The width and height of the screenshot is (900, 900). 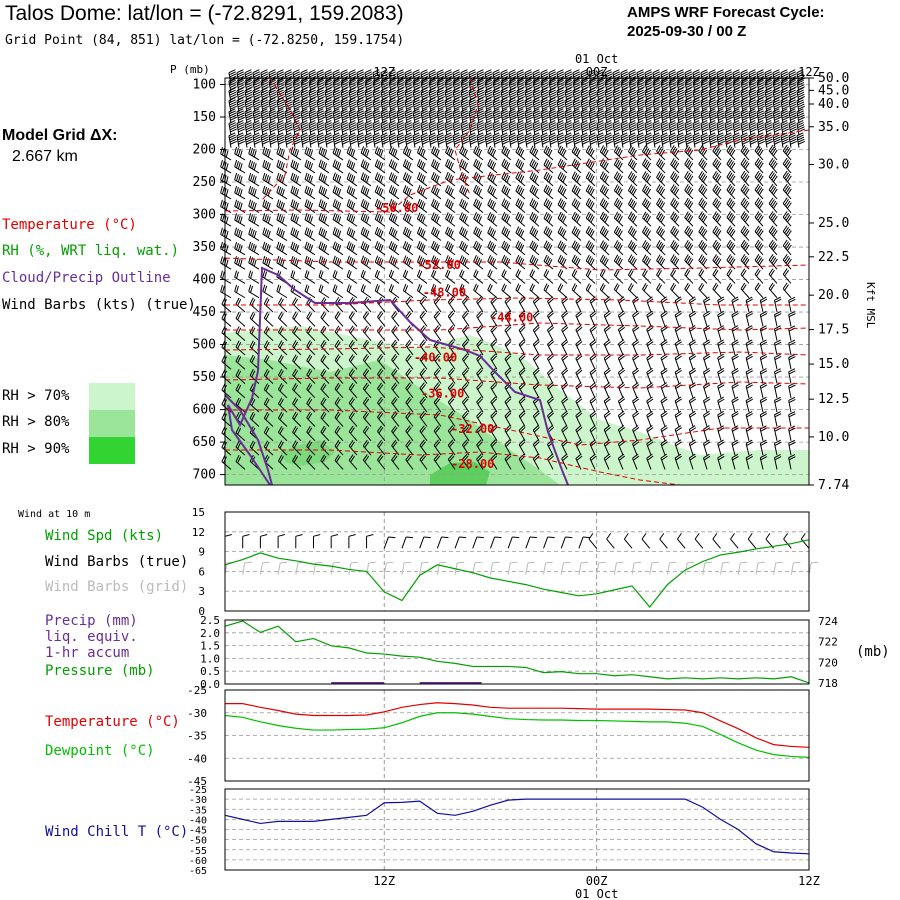 I want to click on precip-panel-frame, so click(x=517, y=652).